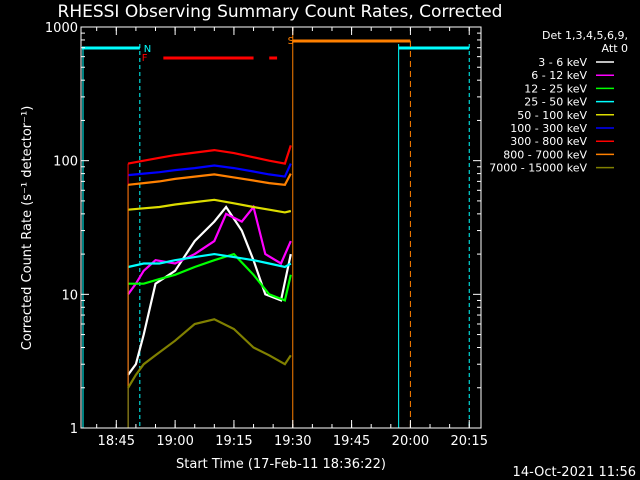  What do you see at coordinates (65, 162) in the screenshot?
I see `y-tick-label: 100` at bounding box center [65, 162].